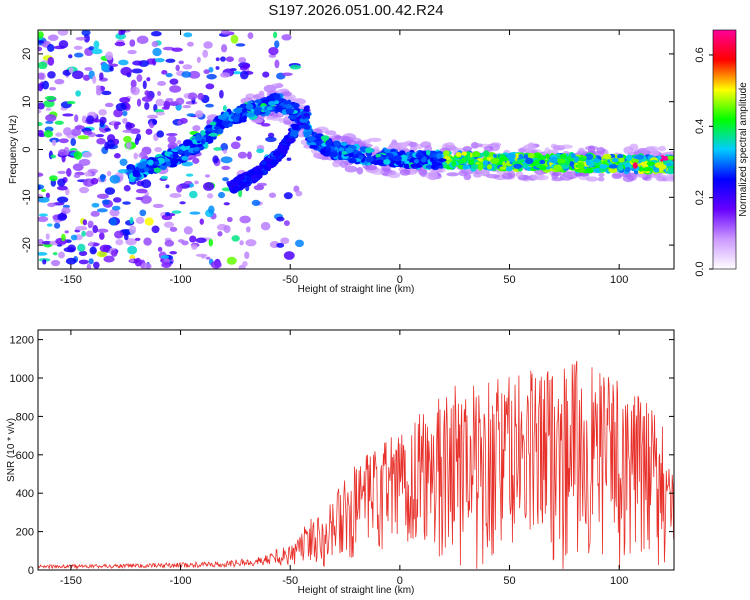 The height and width of the screenshot is (600, 750). Describe the element at coordinates (25, 533) in the screenshot. I see `snr-y-tick-label: 200` at that location.